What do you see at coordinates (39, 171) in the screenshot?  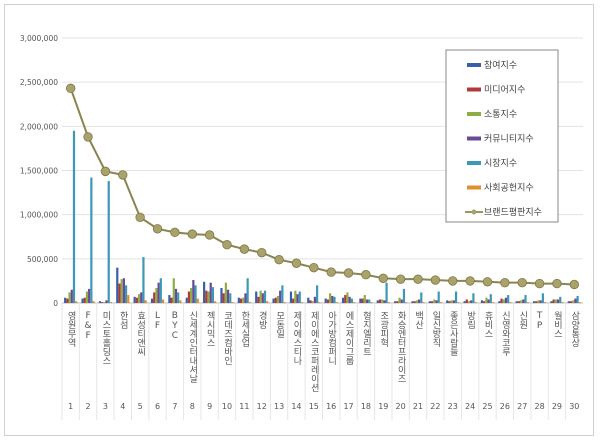 I see `y-tick-label: 1,500,000` at bounding box center [39, 171].